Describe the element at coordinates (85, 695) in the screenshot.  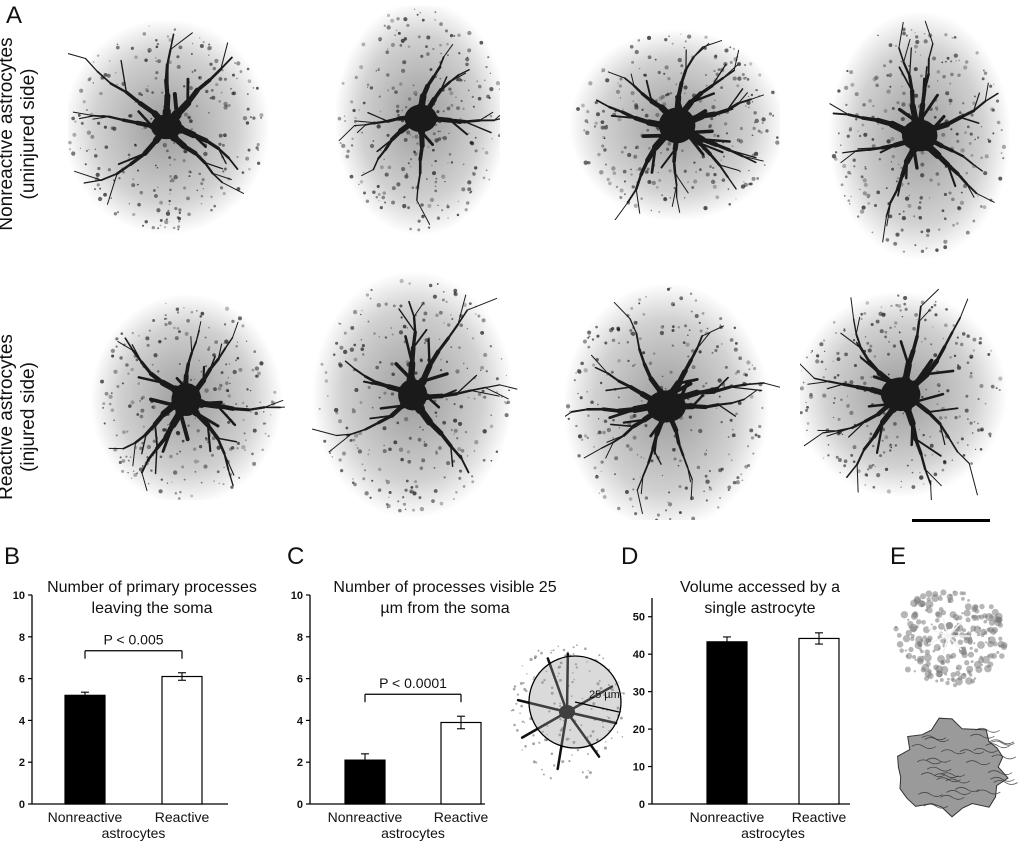
I see `chart-b-error-bar-nonreactive` at that location.